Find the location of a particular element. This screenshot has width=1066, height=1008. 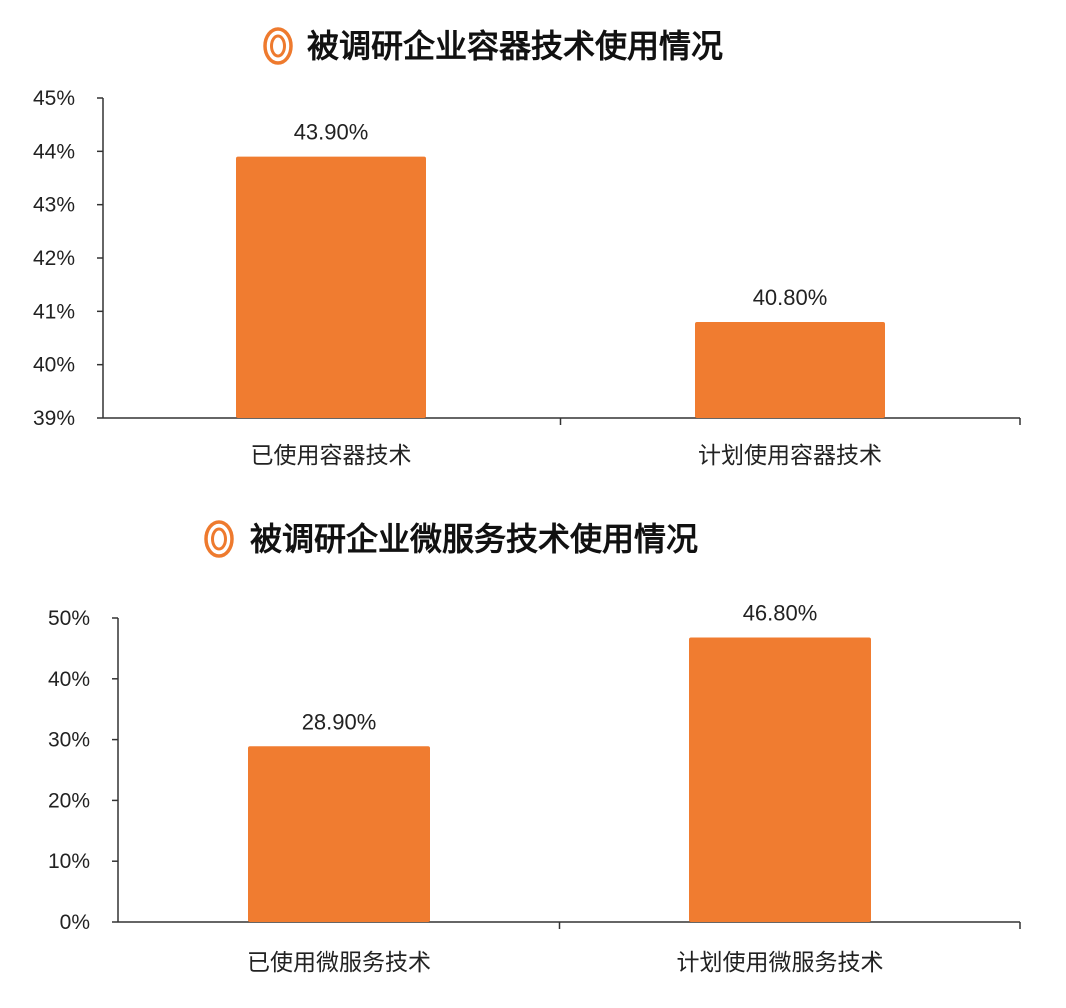

y-tick-label: 43% is located at coordinates (54, 205).